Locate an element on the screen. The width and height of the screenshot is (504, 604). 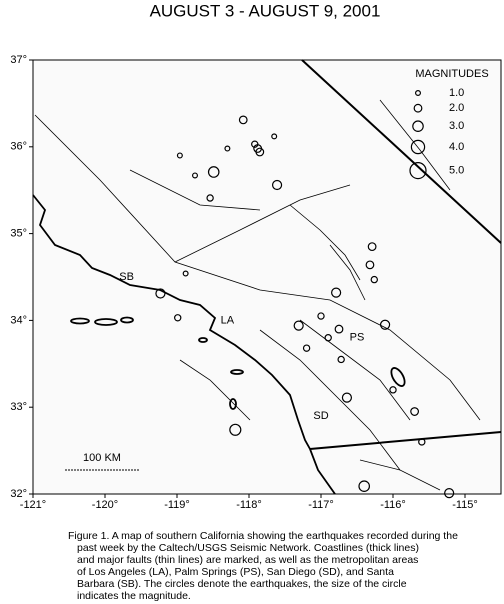
x-tick-label: -116° is located at coordinates (393, 505).